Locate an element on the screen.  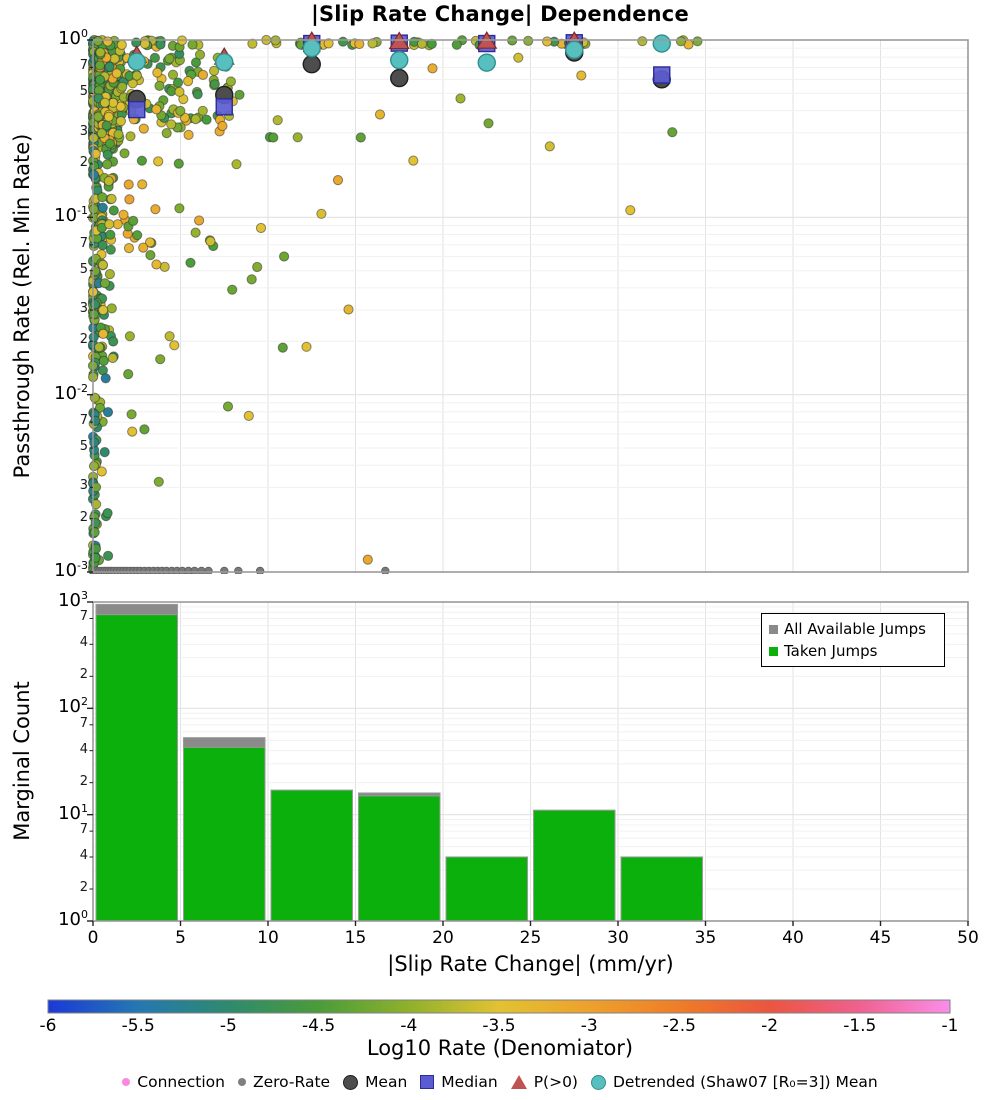
legend-item-taken-jumps: Taken Jumps is located at coordinates (853, 651).